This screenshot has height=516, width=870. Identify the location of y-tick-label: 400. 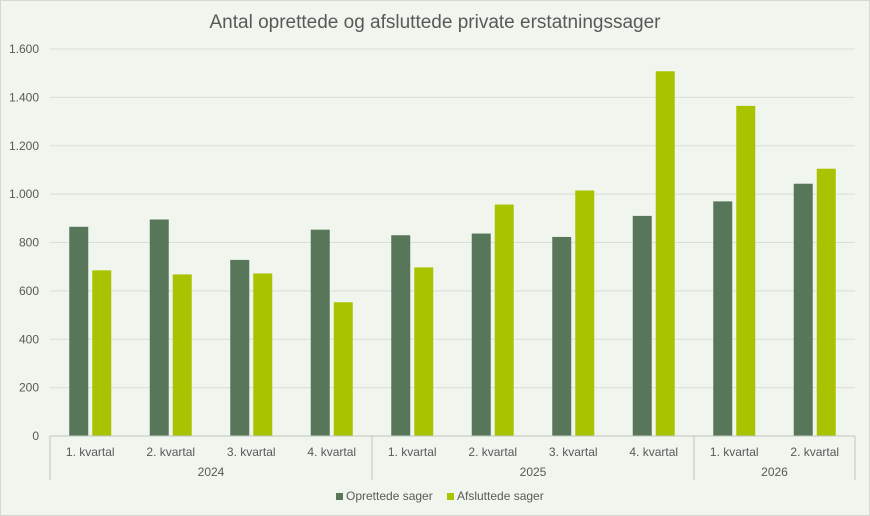
(29, 339).